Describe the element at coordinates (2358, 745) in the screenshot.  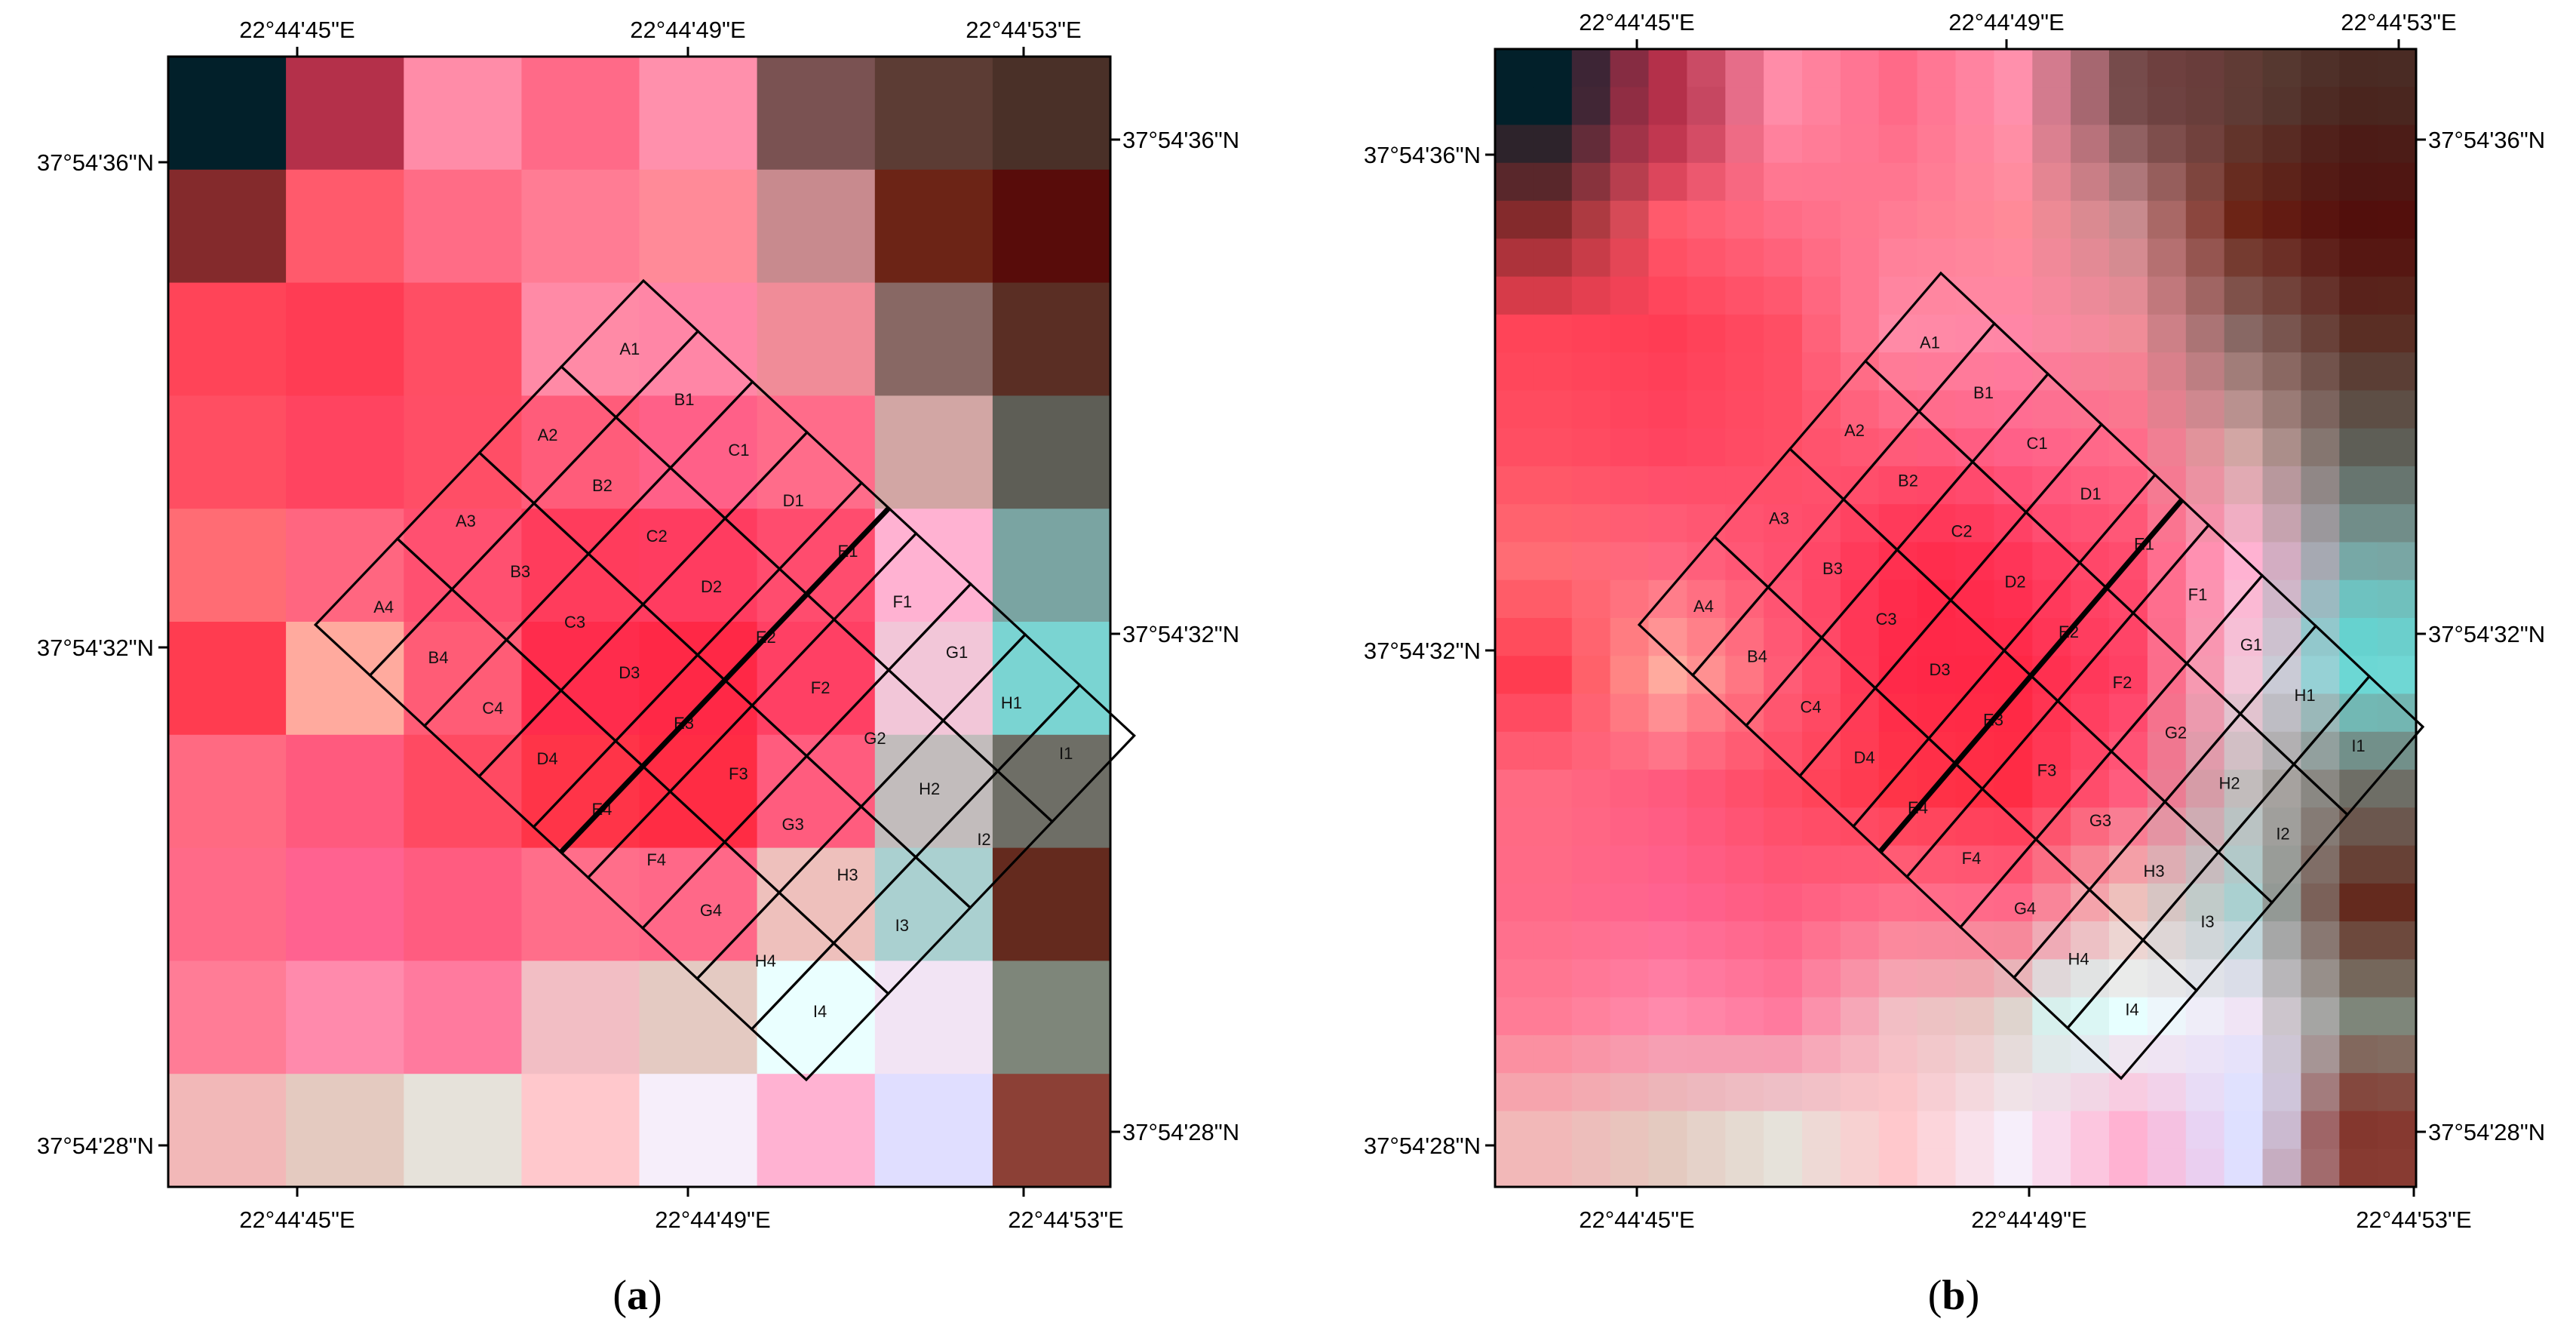
I see `plot-label: I1` at that location.